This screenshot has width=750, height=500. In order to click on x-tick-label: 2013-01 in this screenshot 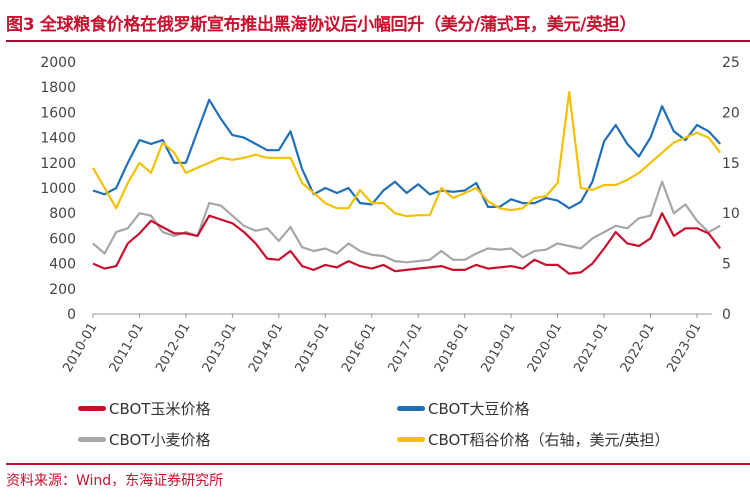, I will do `click(220, 348)`.